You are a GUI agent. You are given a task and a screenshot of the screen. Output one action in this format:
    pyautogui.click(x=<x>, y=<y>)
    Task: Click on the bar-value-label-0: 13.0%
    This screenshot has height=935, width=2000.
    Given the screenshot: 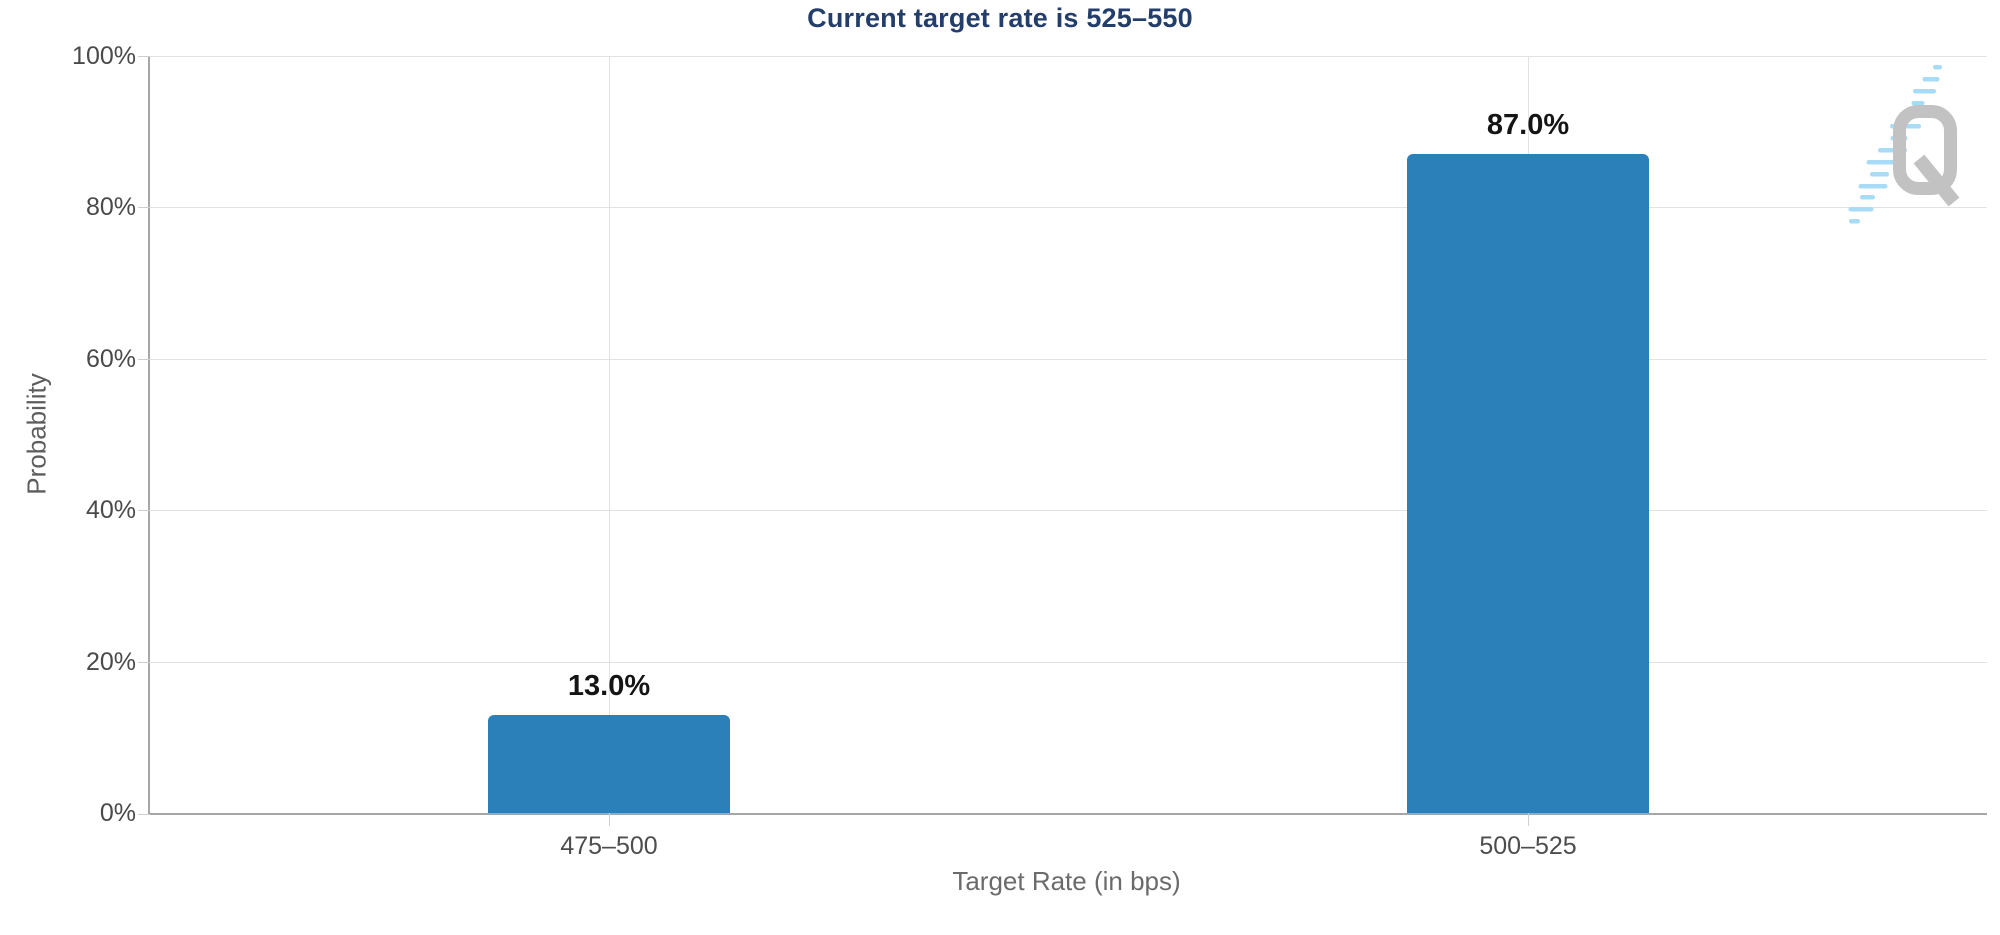 What is the action you would take?
    pyautogui.click(x=609, y=686)
    